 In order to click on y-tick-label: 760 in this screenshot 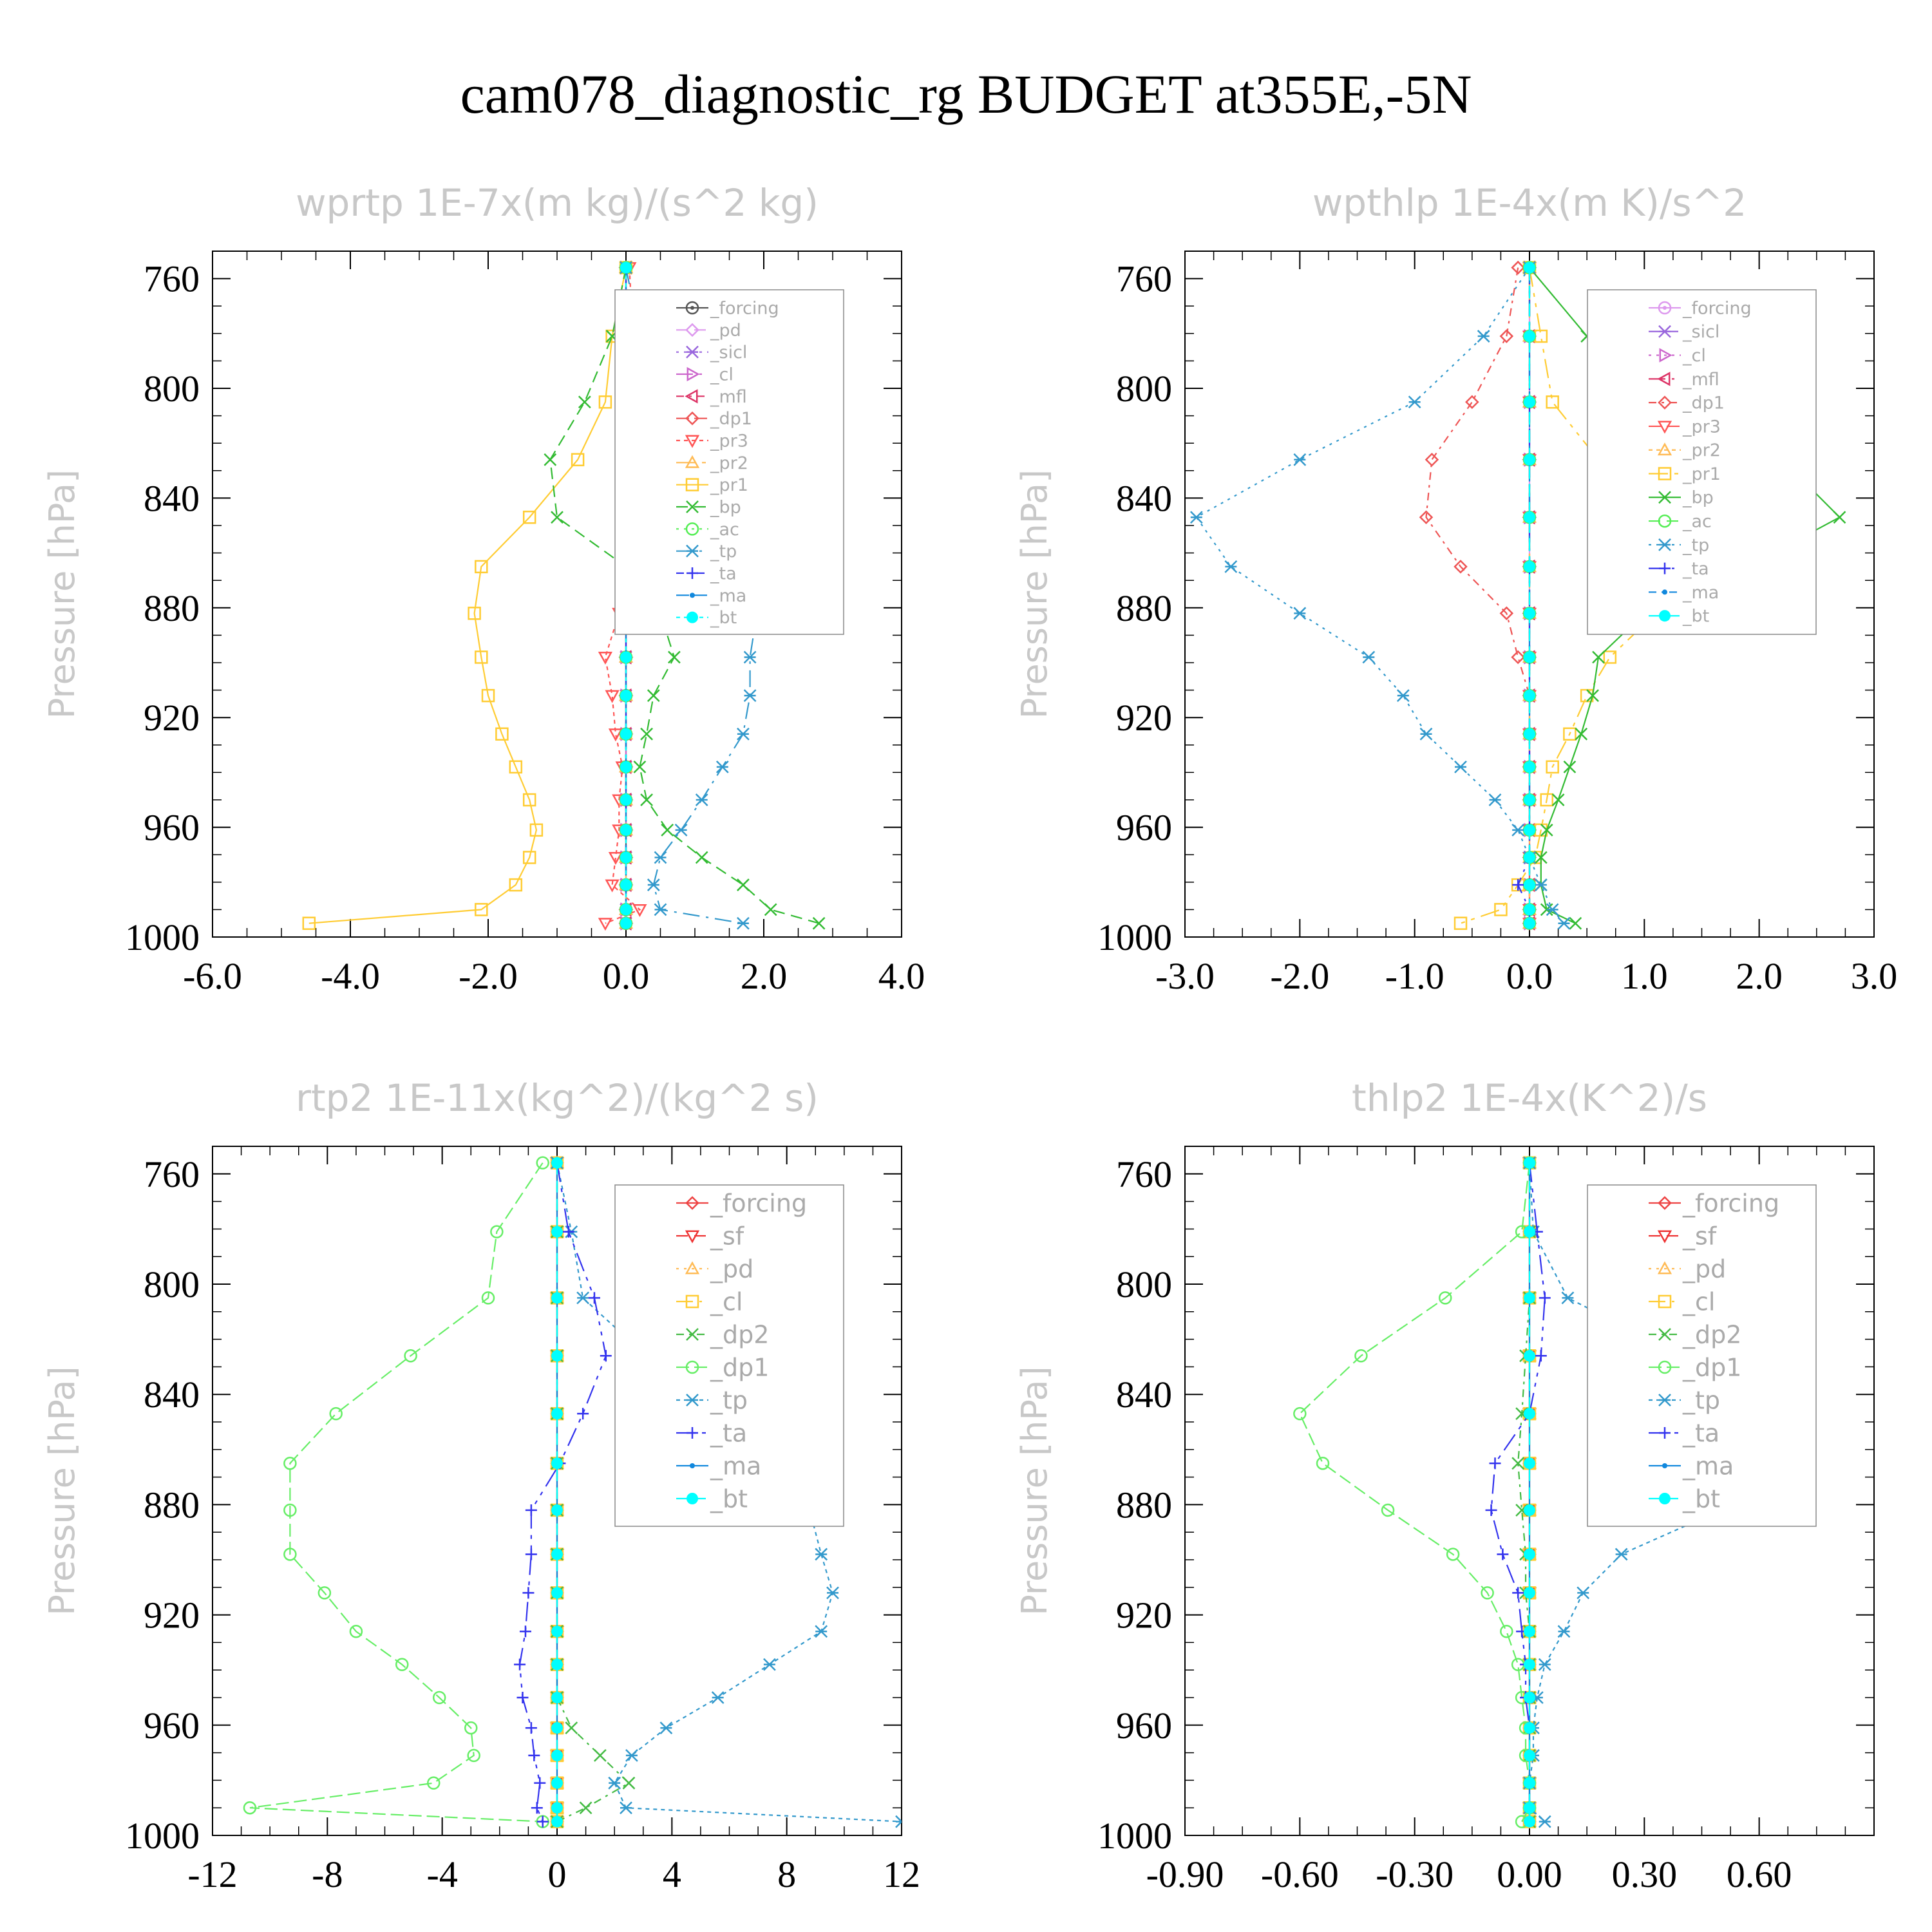, I will do `click(172, 1174)`.